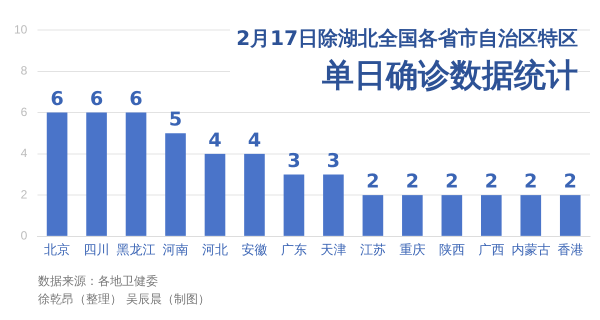  What do you see at coordinates (491, 249) in the screenshot?
I see `x-tick-label: 广西` at bounding box center [491, 249].